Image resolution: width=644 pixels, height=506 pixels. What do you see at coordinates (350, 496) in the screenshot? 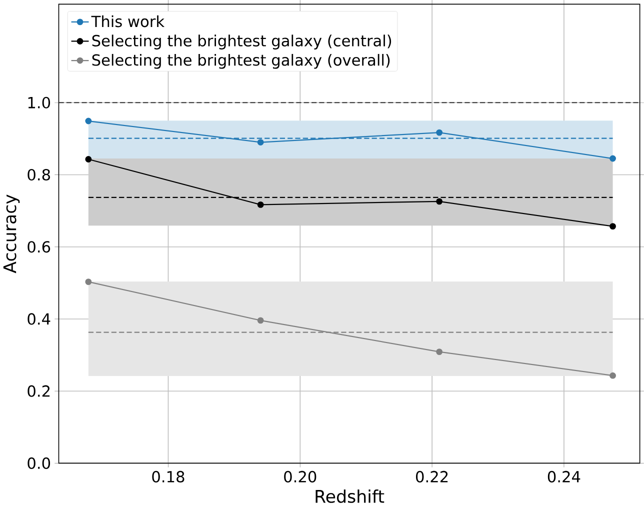
I see `x-axis-title: Redshift` at bounding box center [350, 496].